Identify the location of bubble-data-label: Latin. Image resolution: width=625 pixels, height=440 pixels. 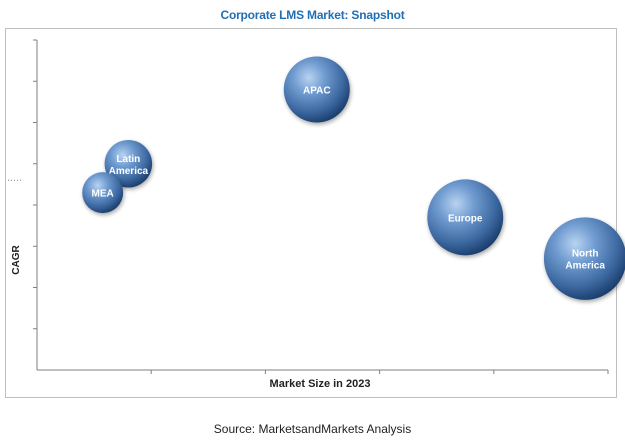
(128, 159).